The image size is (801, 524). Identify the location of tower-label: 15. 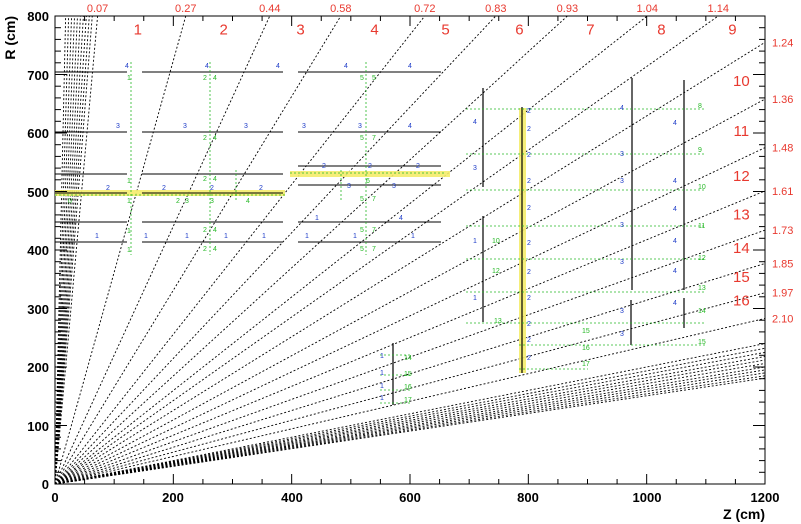
(741, 277).